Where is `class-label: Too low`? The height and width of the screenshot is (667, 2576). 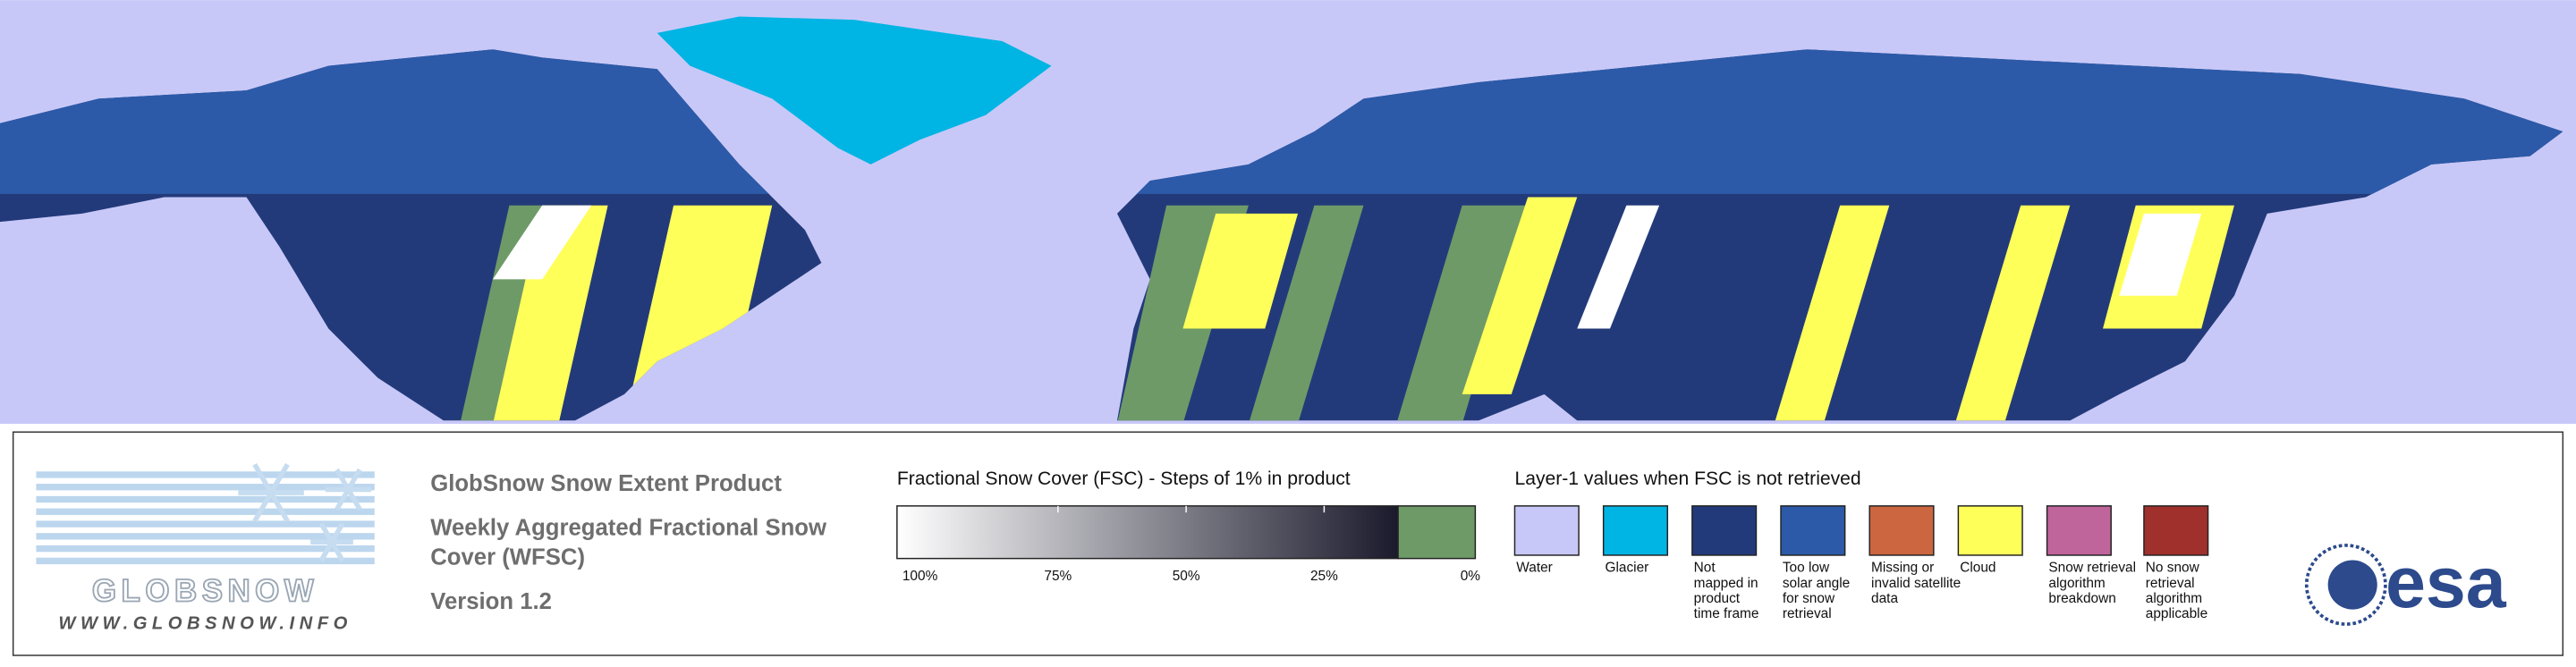 class-label: Too low is located at coordinates (1806, 568).